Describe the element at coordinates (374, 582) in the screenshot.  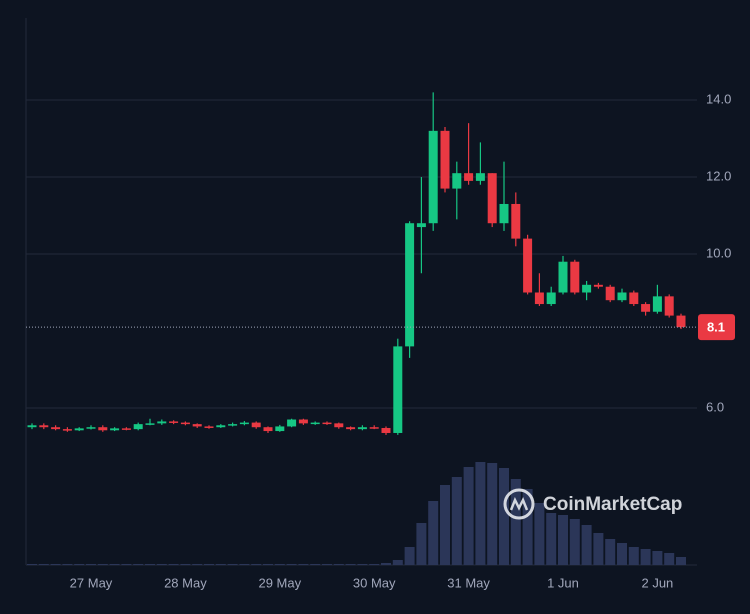
I see `x-tick-label: 30 May` at that location.